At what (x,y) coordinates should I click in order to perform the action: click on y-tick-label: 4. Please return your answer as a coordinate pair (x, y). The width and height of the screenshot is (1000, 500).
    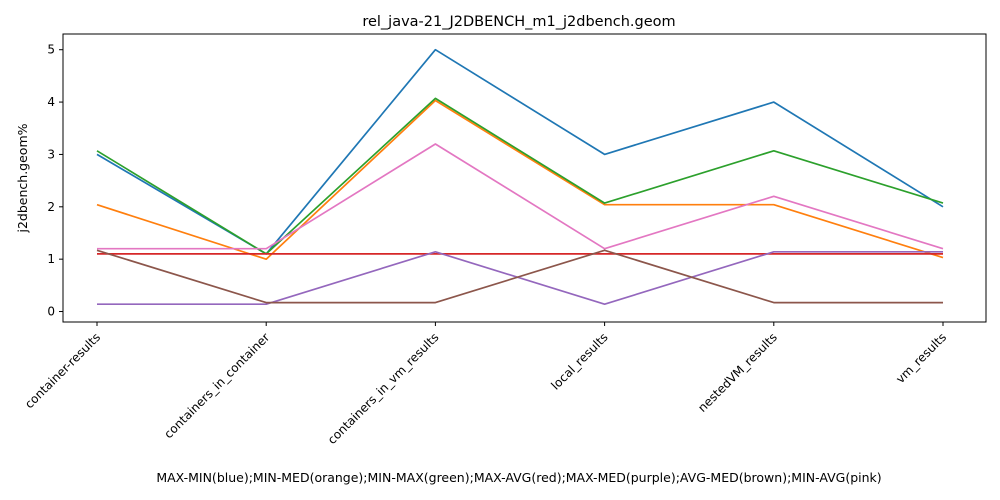
    Looking at the image, I should click on (51, 102).